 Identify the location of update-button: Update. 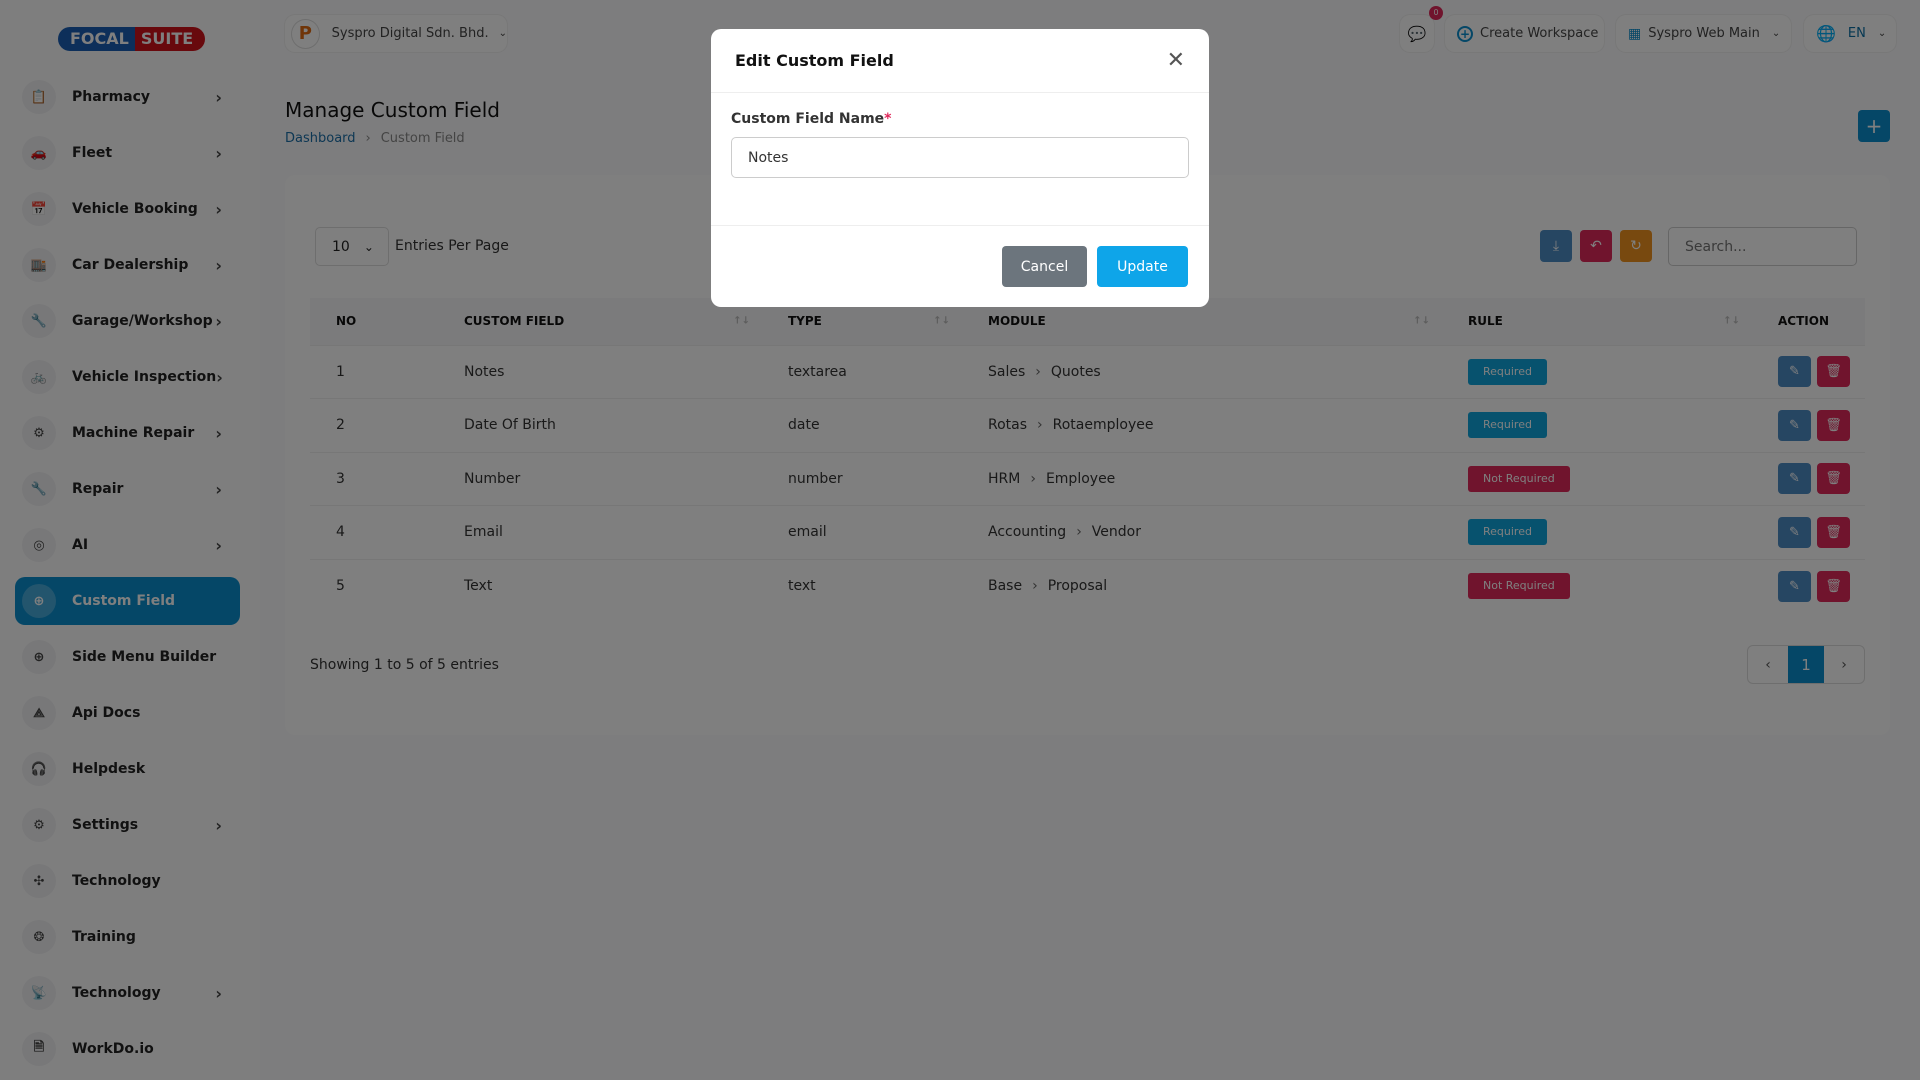
(1142, 266).